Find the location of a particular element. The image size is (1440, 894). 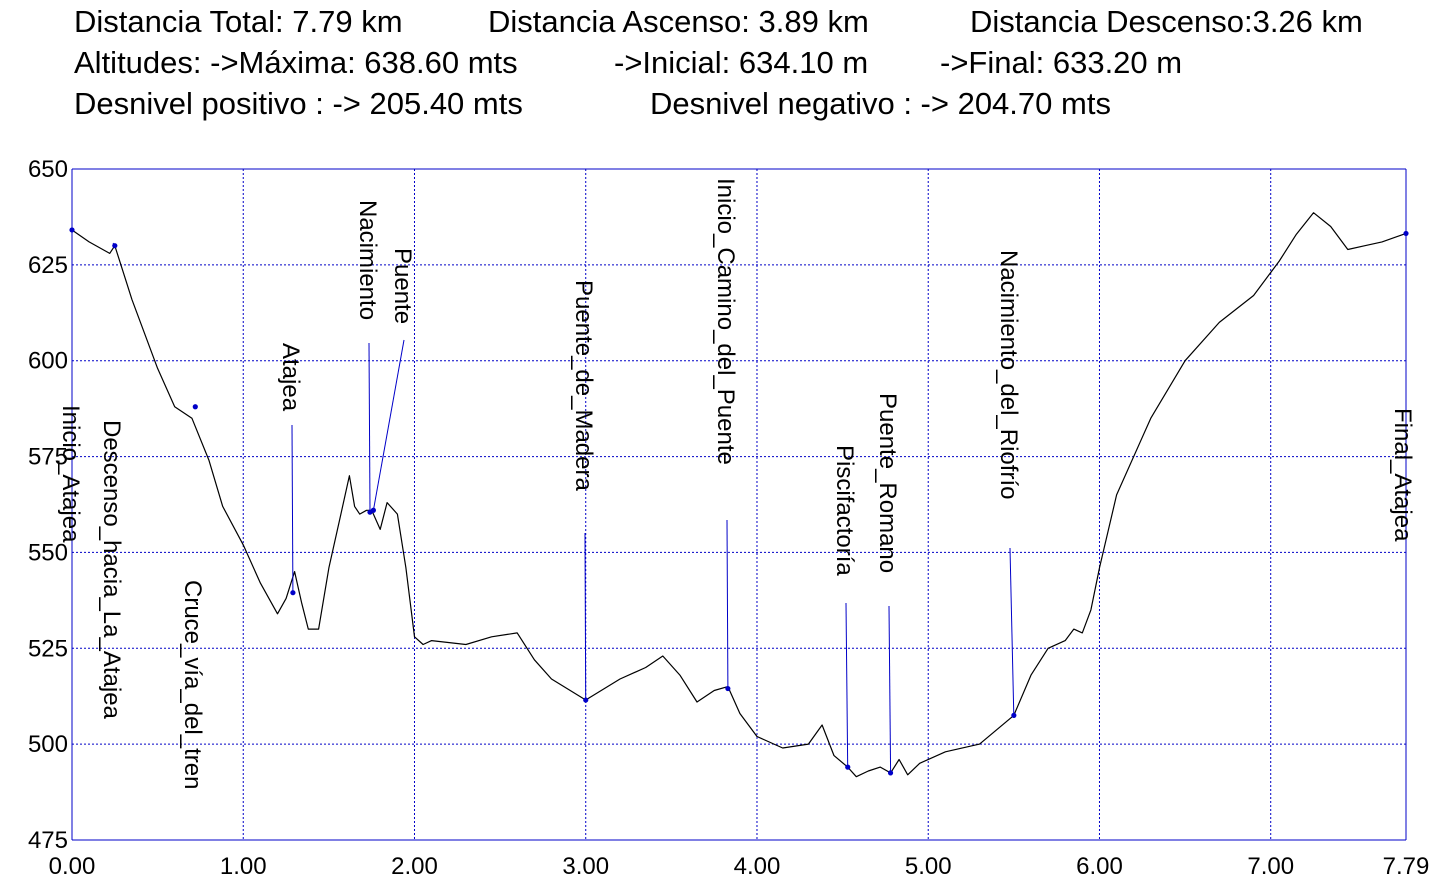

total-distance: Distancia Total: 7.79 km is located at coordinates (238, 21).